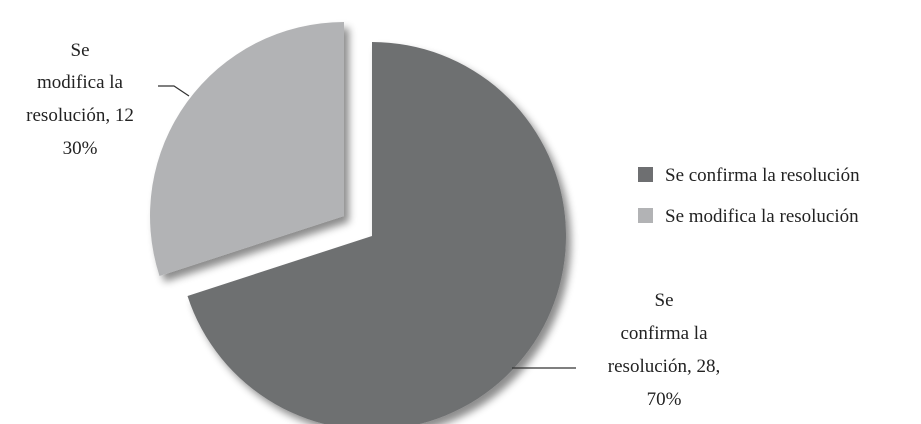 Image resolution: width=921 pixels, height=424 pixels. What do you see at coordinates (645, 215) in the screenshot?
I see `legend-swatch-modifica` at bounding box center [645, 215].